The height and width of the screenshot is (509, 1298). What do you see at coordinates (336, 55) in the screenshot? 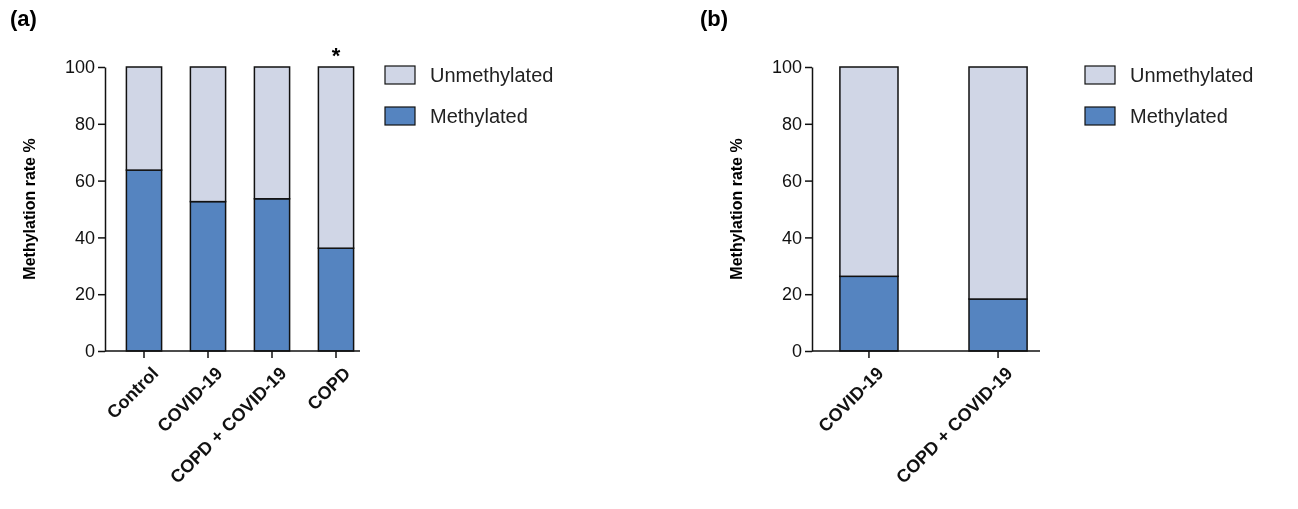
I see `annotation: *` at bounding box center [336, 55].